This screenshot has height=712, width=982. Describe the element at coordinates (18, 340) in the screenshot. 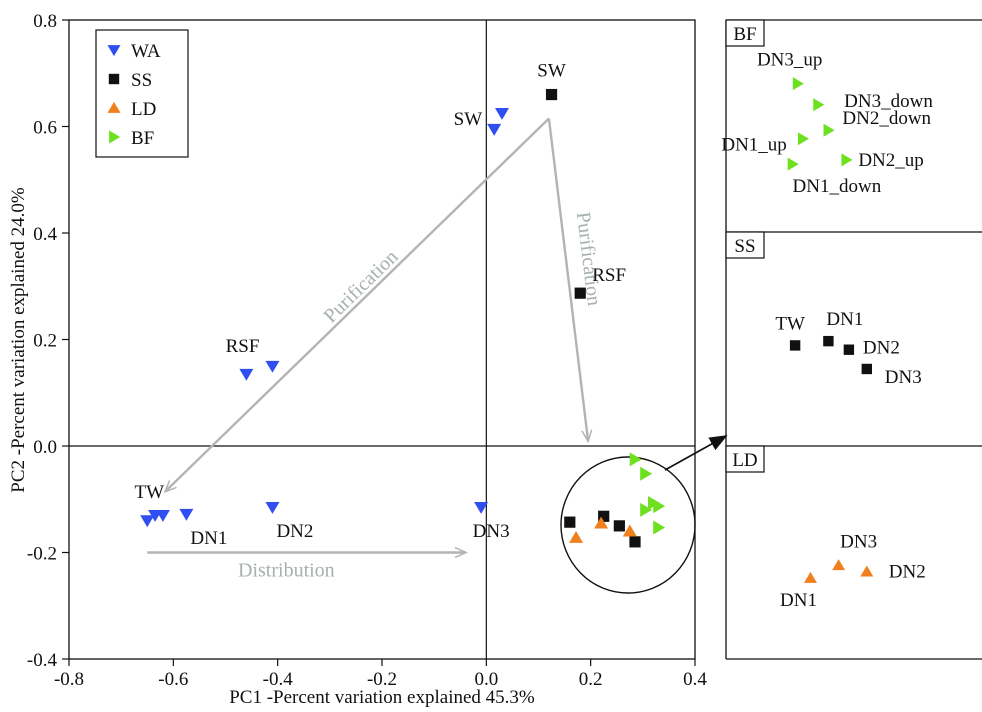

I see `y-axis-title: PC2 -Percent variation explained 24.0%` at that location.